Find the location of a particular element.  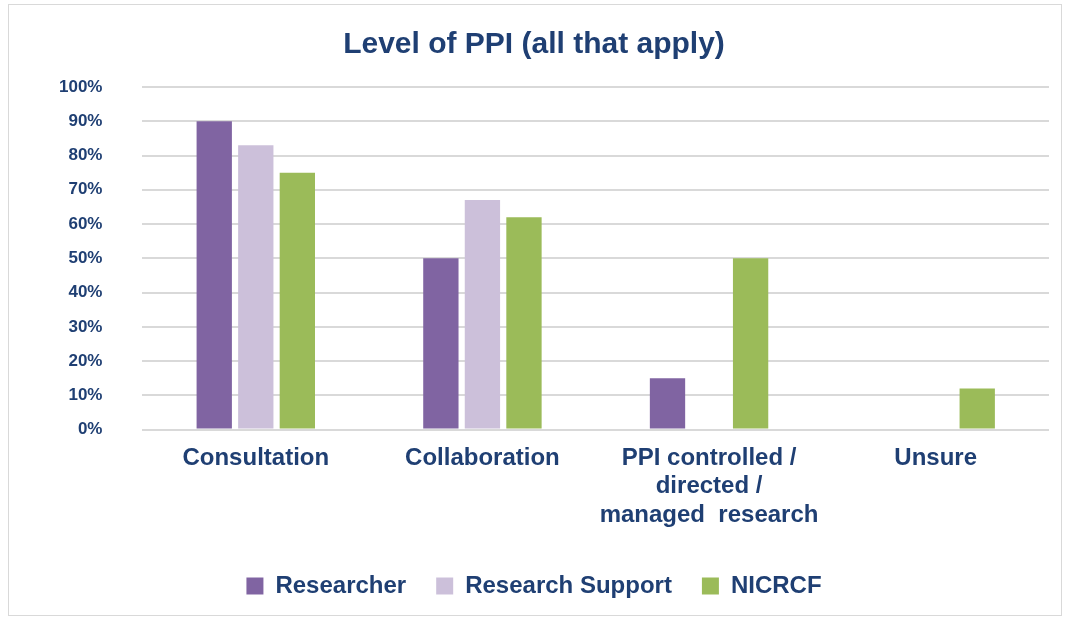

y-tick-label: 30% is located at coordinates (85, 326).